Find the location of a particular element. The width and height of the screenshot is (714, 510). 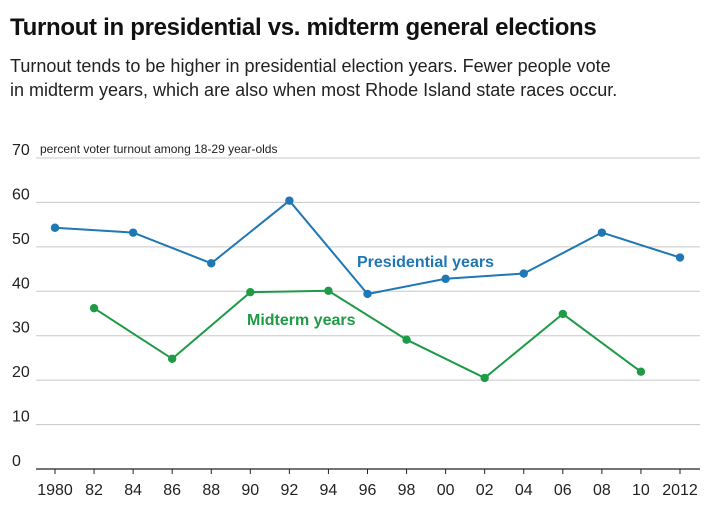

x-tick-label-92: 92 is located at coordinates (289, 490).